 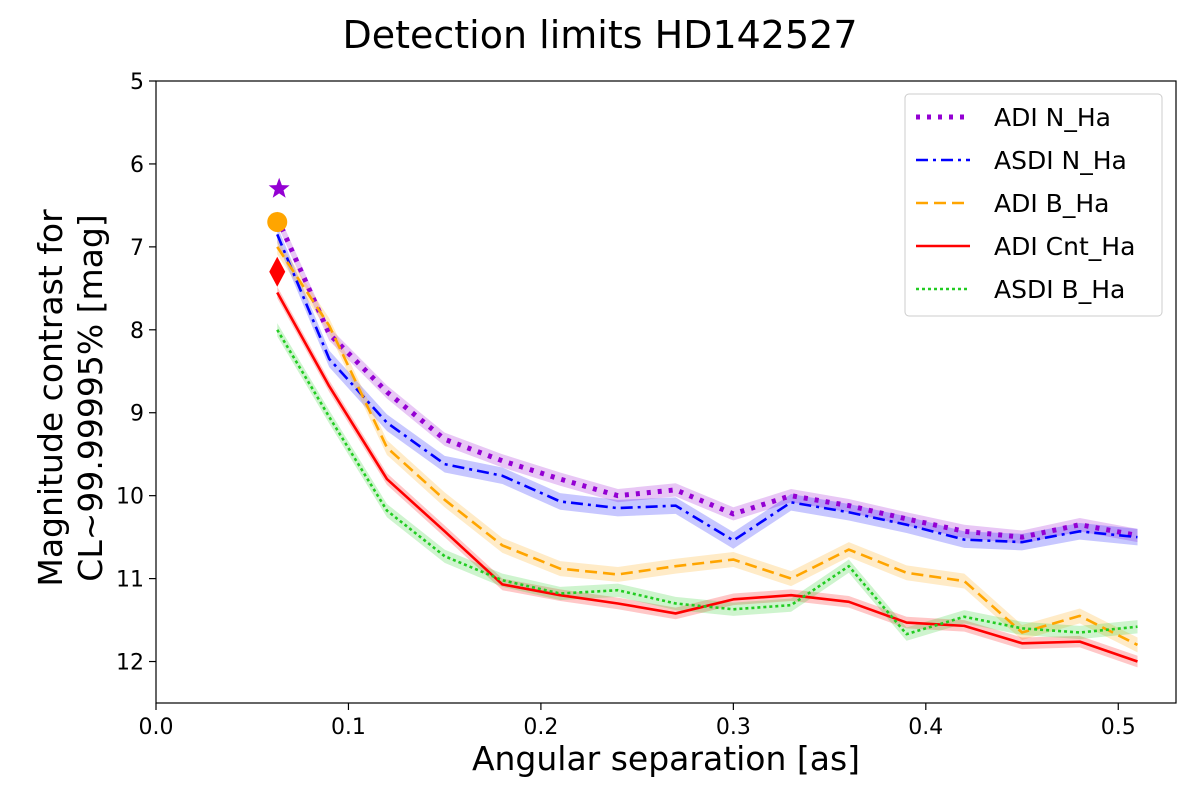 What do you see at coordinates (1060, 160) in the screenshot?
I see `legend-label-asdi-n-ha: ASDI N_Ha` at bounding box center [1060, 160].